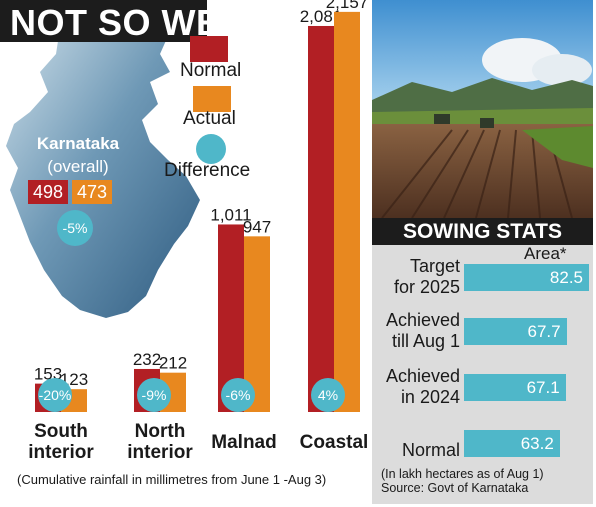 Image resolution: width=596 pixels, height=507 pixels. I want to click on sowing-row-normal: Normal 63.2, so click(482, 450).